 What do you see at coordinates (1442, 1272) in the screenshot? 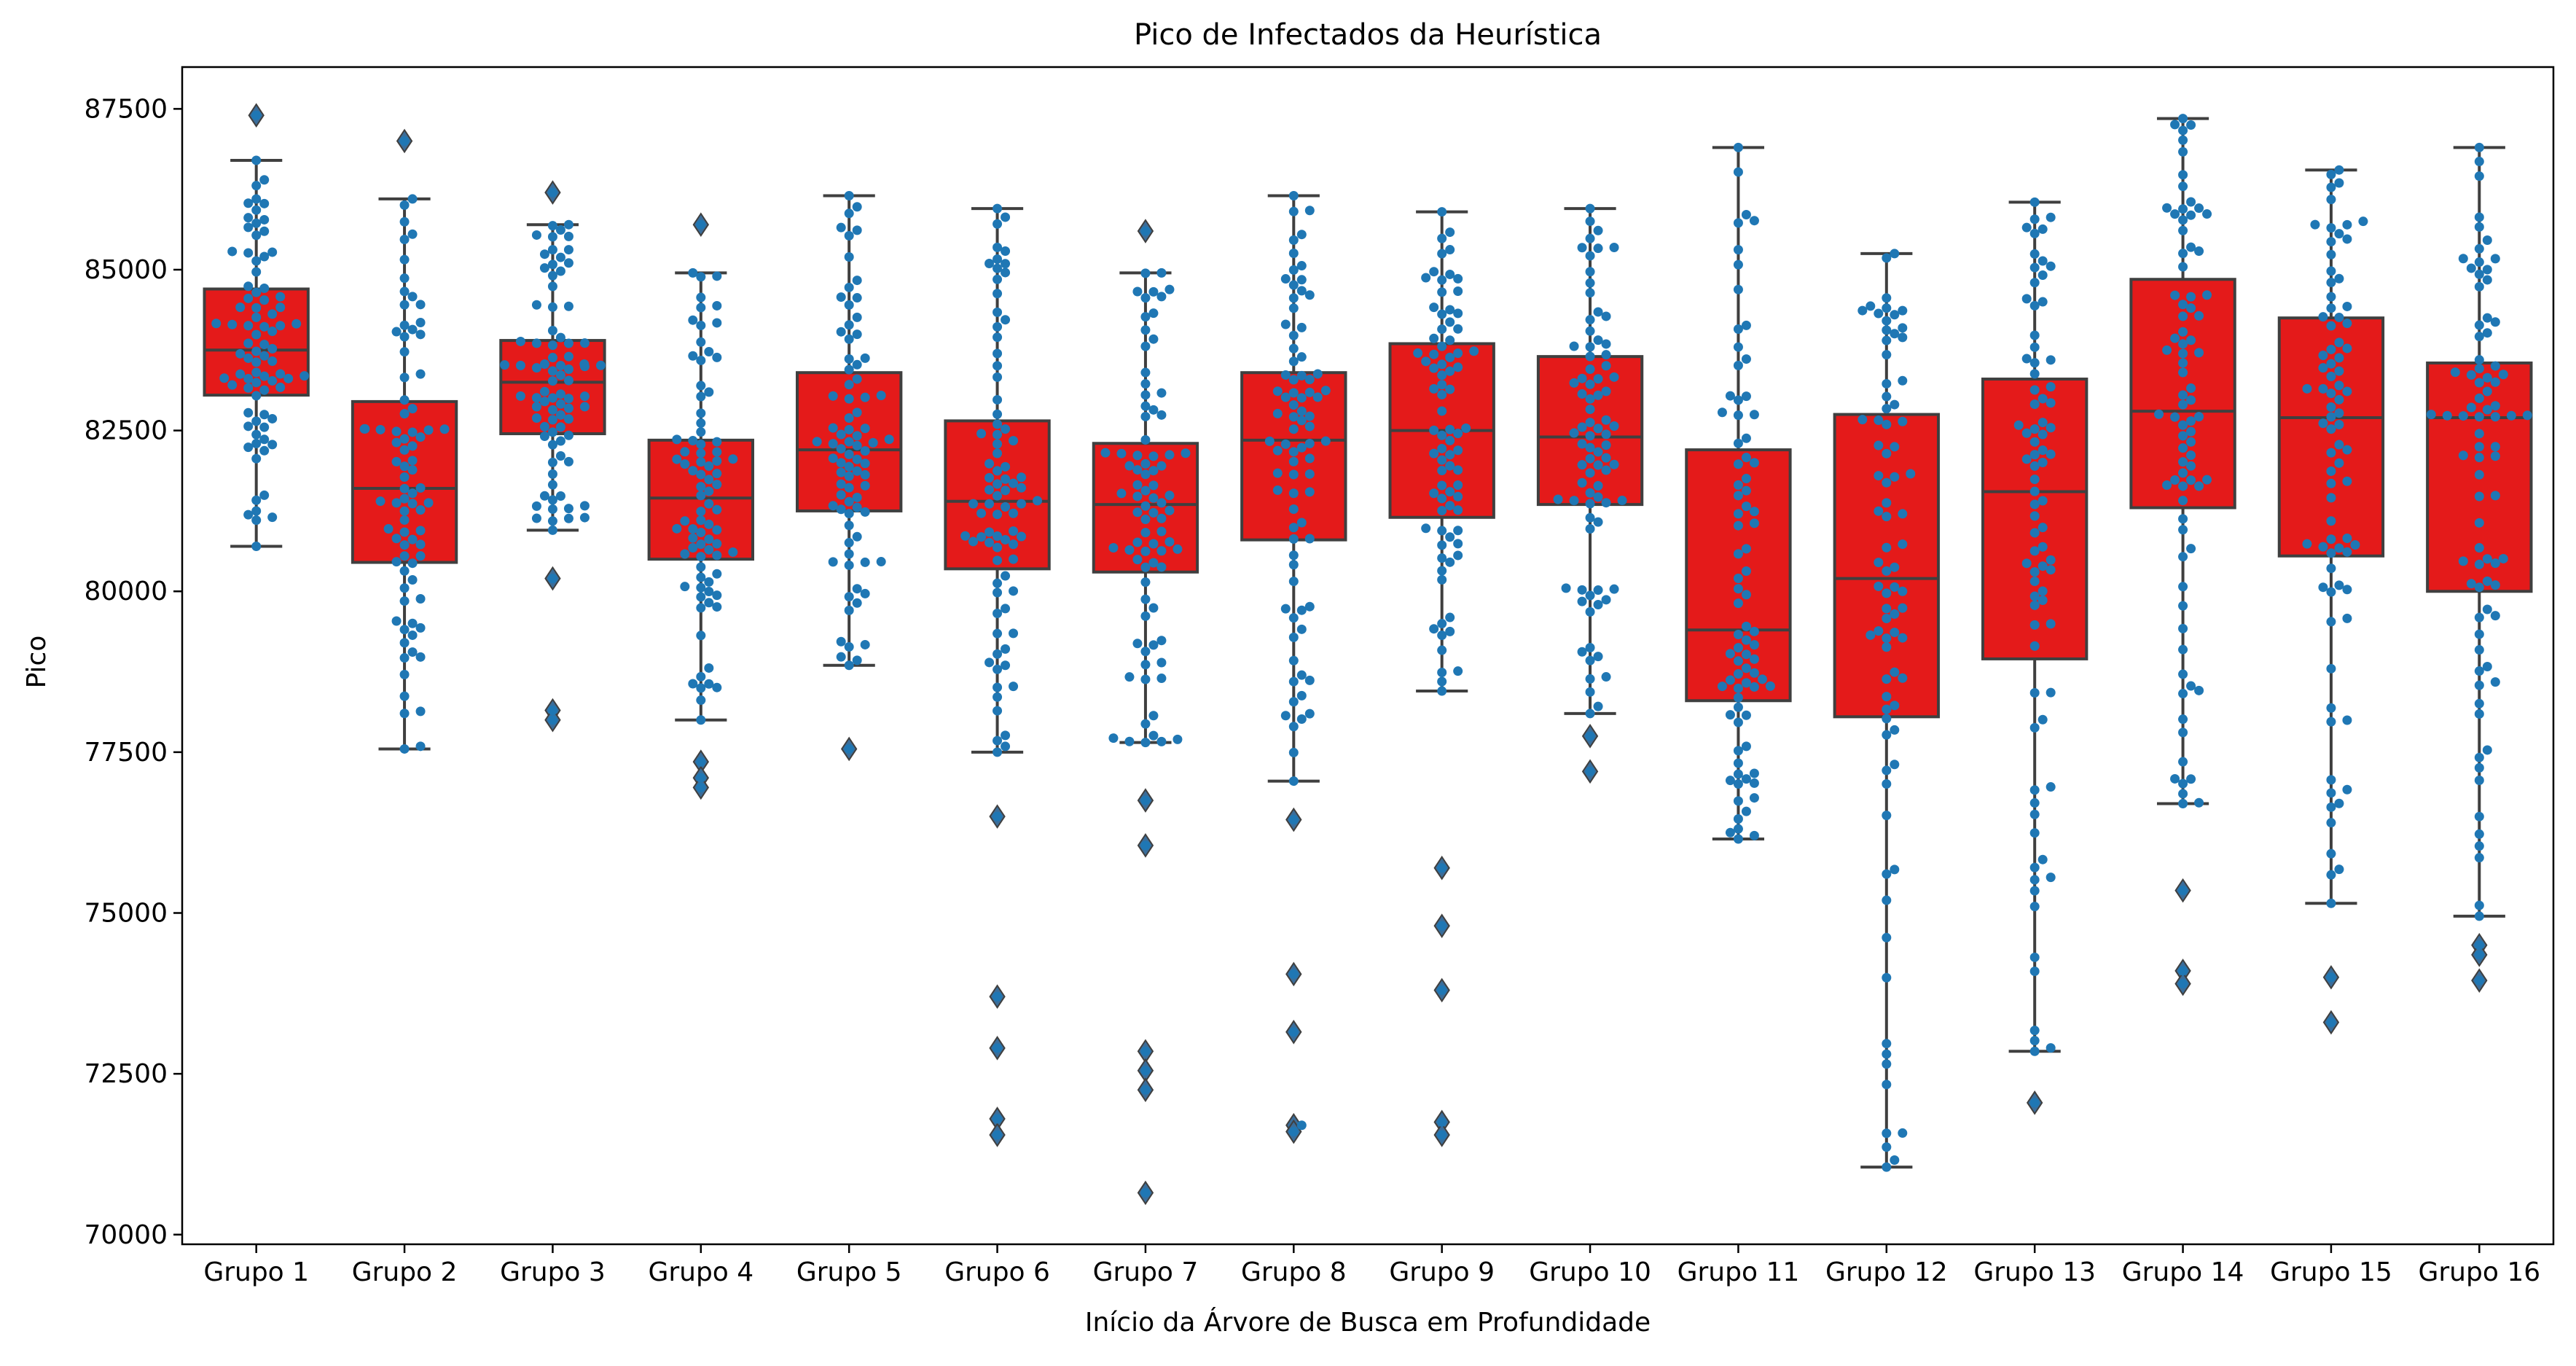
I see `x-tick-label: Grupo 9` at bounding box center [1442, 1272].